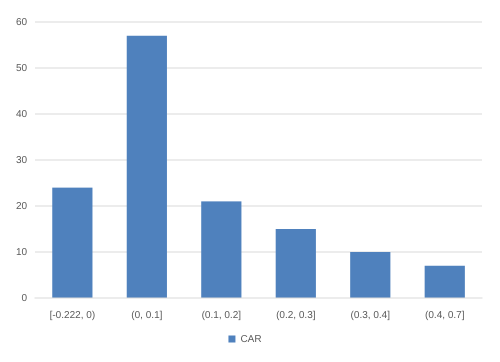  Describe the element at coordinates (22, 68) in the screenshot. I see `y-tick-label: 50` at that location.